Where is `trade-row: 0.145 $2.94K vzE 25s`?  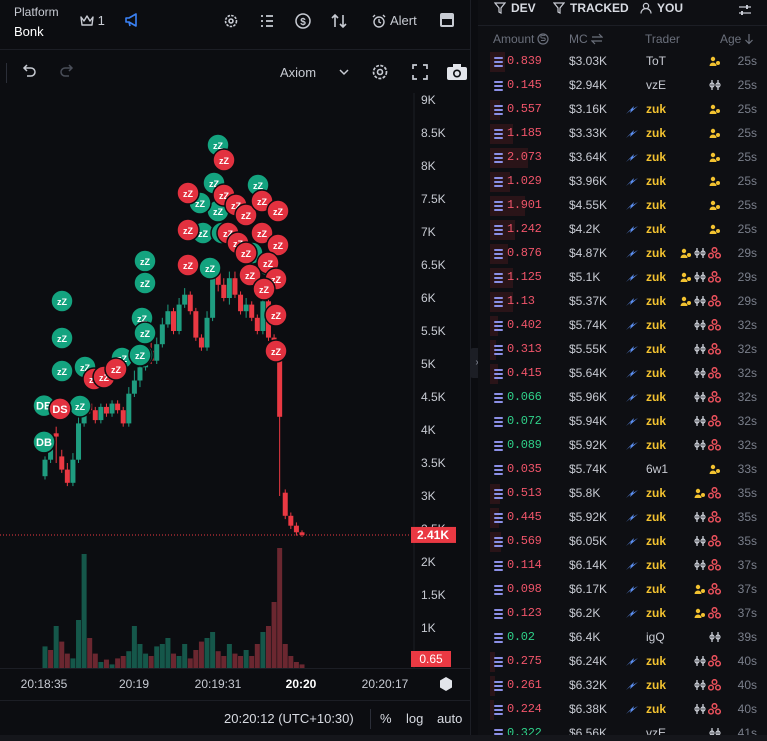 trade-row: 0.145 $2.94K vzE 25s is located at coordinates (622, 86).